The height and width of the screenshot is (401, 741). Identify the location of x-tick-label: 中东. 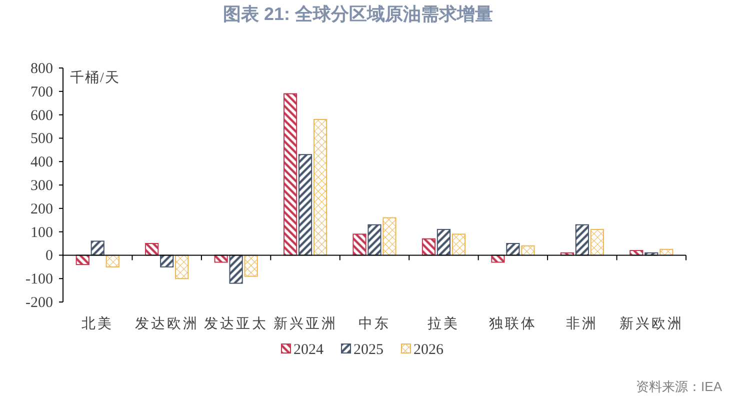
(374, 324).